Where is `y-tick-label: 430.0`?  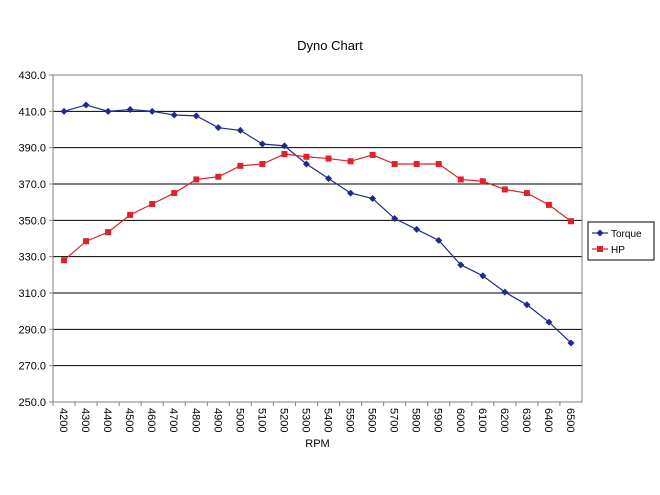 y-tick-label: 430.0 is located at coordinates (32, 76).